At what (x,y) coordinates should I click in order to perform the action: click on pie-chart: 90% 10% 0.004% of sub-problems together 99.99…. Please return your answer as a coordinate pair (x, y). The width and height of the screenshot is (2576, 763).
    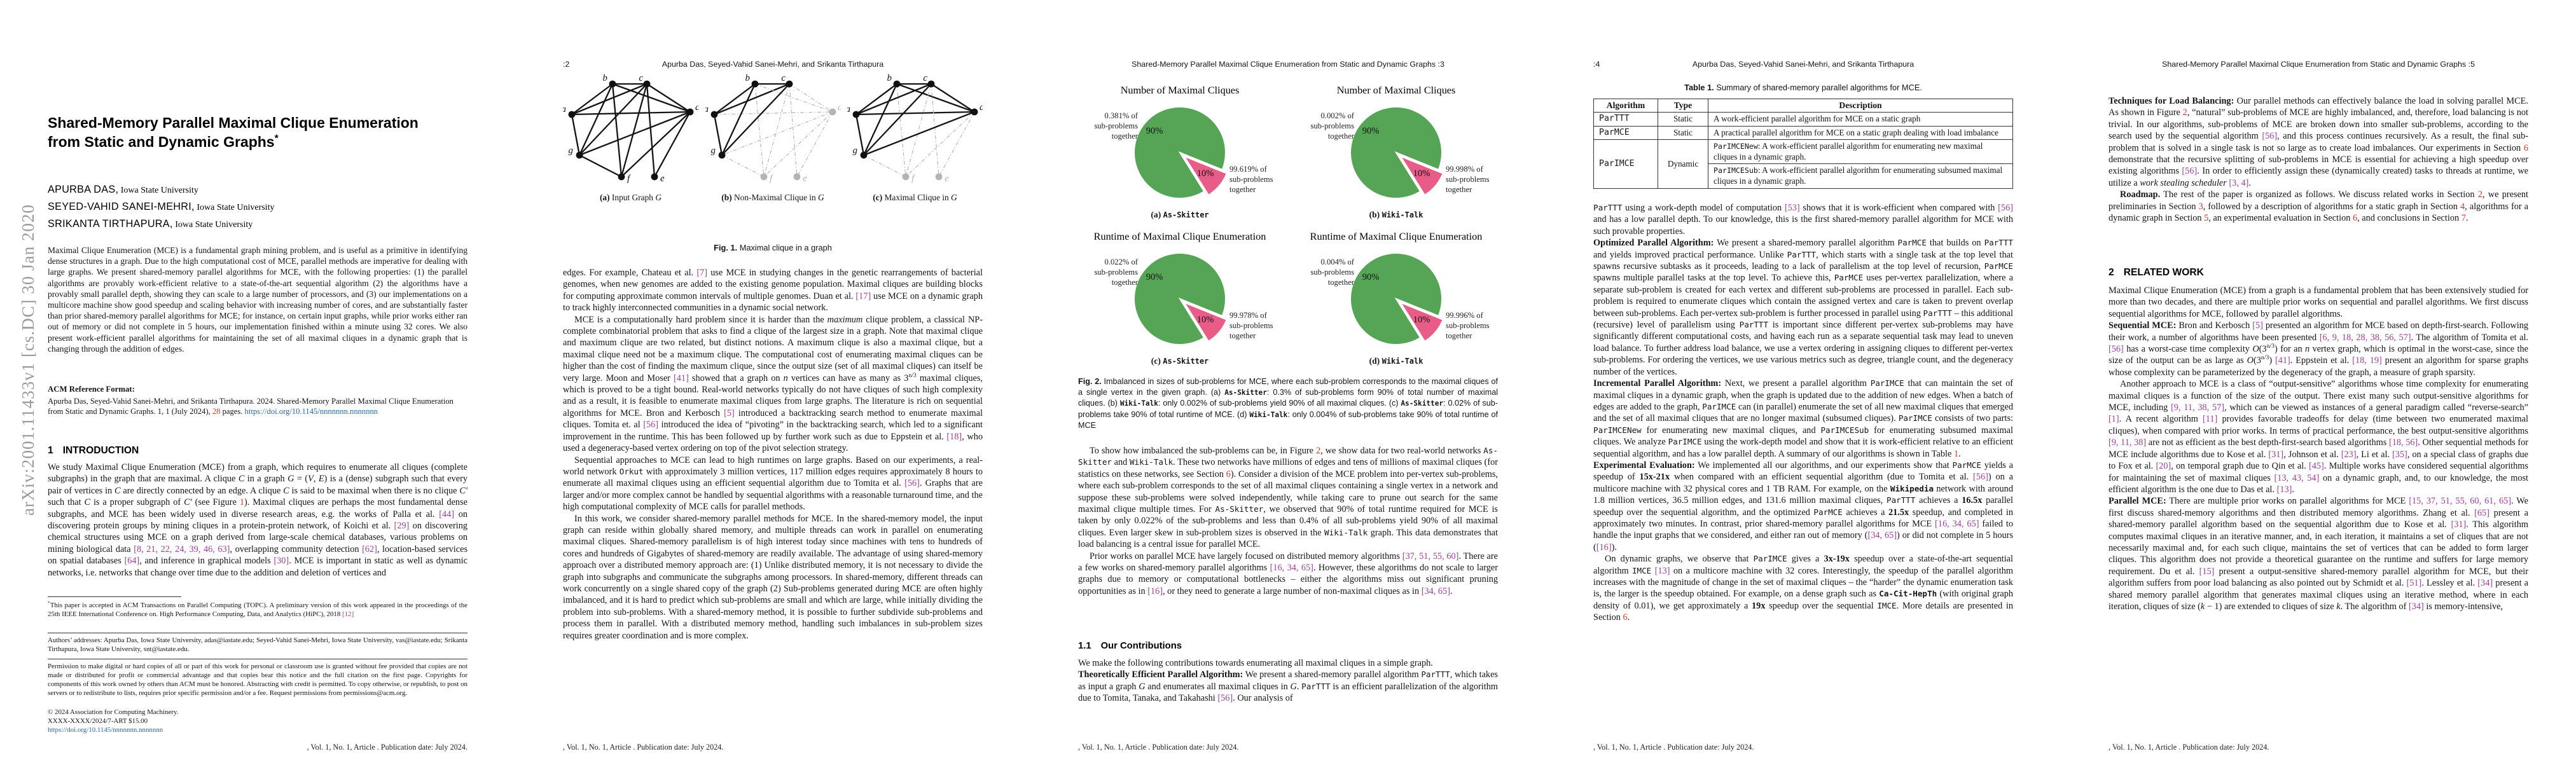
    Looking at the image, I should click on (1396, 299).